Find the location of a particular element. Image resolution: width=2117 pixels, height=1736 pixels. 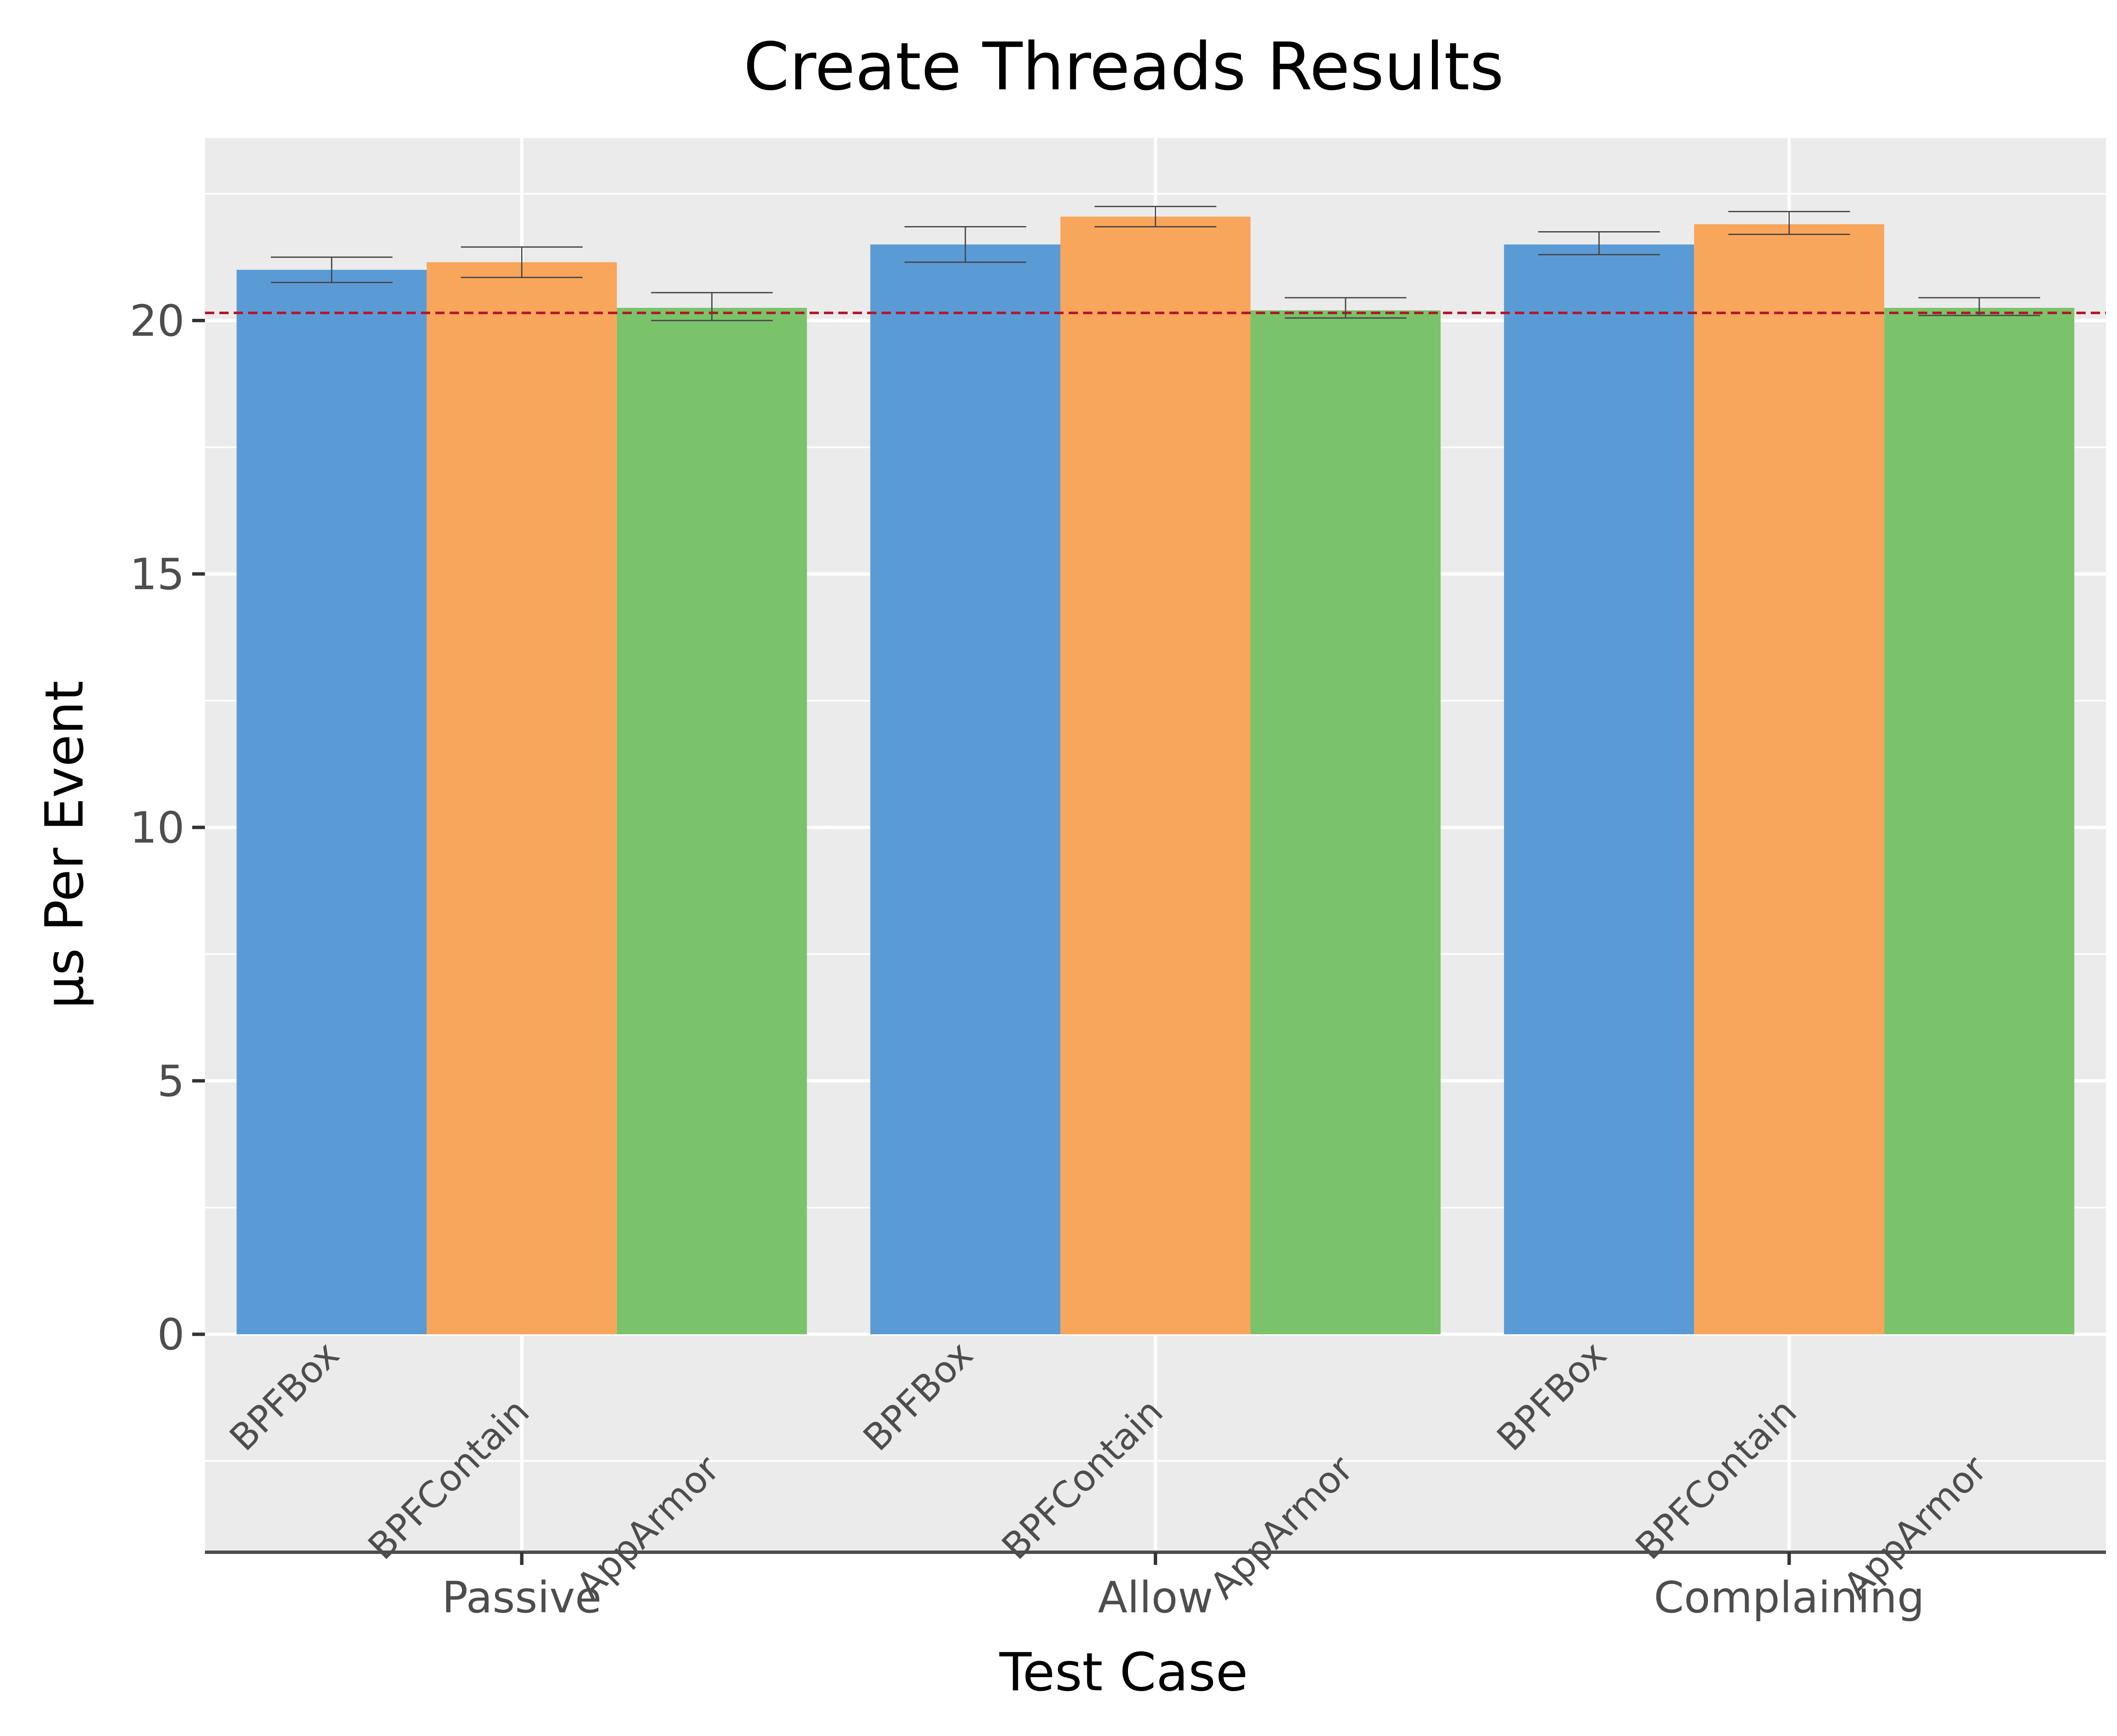

y-tick-label: 0 is located at coordinates (171, 1335).